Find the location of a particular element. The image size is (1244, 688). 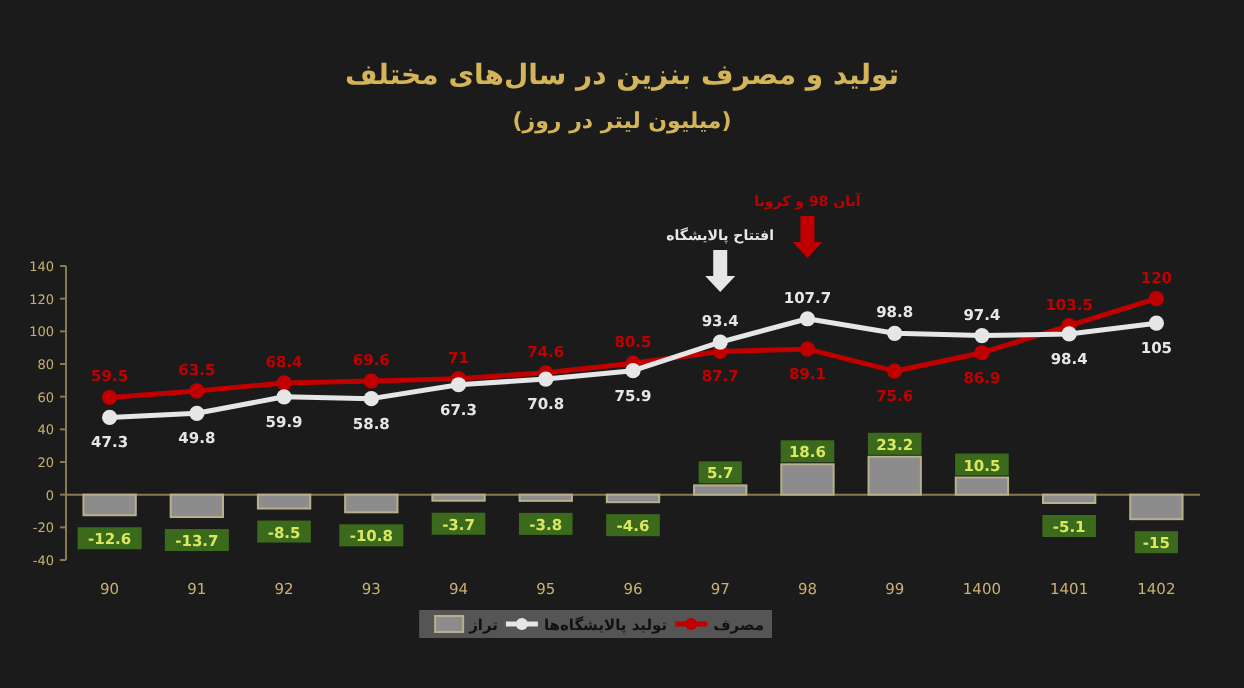

chart-title: تولید و مصرف بنزین در سال‌های مختلف is located at coordinates (622, 76).